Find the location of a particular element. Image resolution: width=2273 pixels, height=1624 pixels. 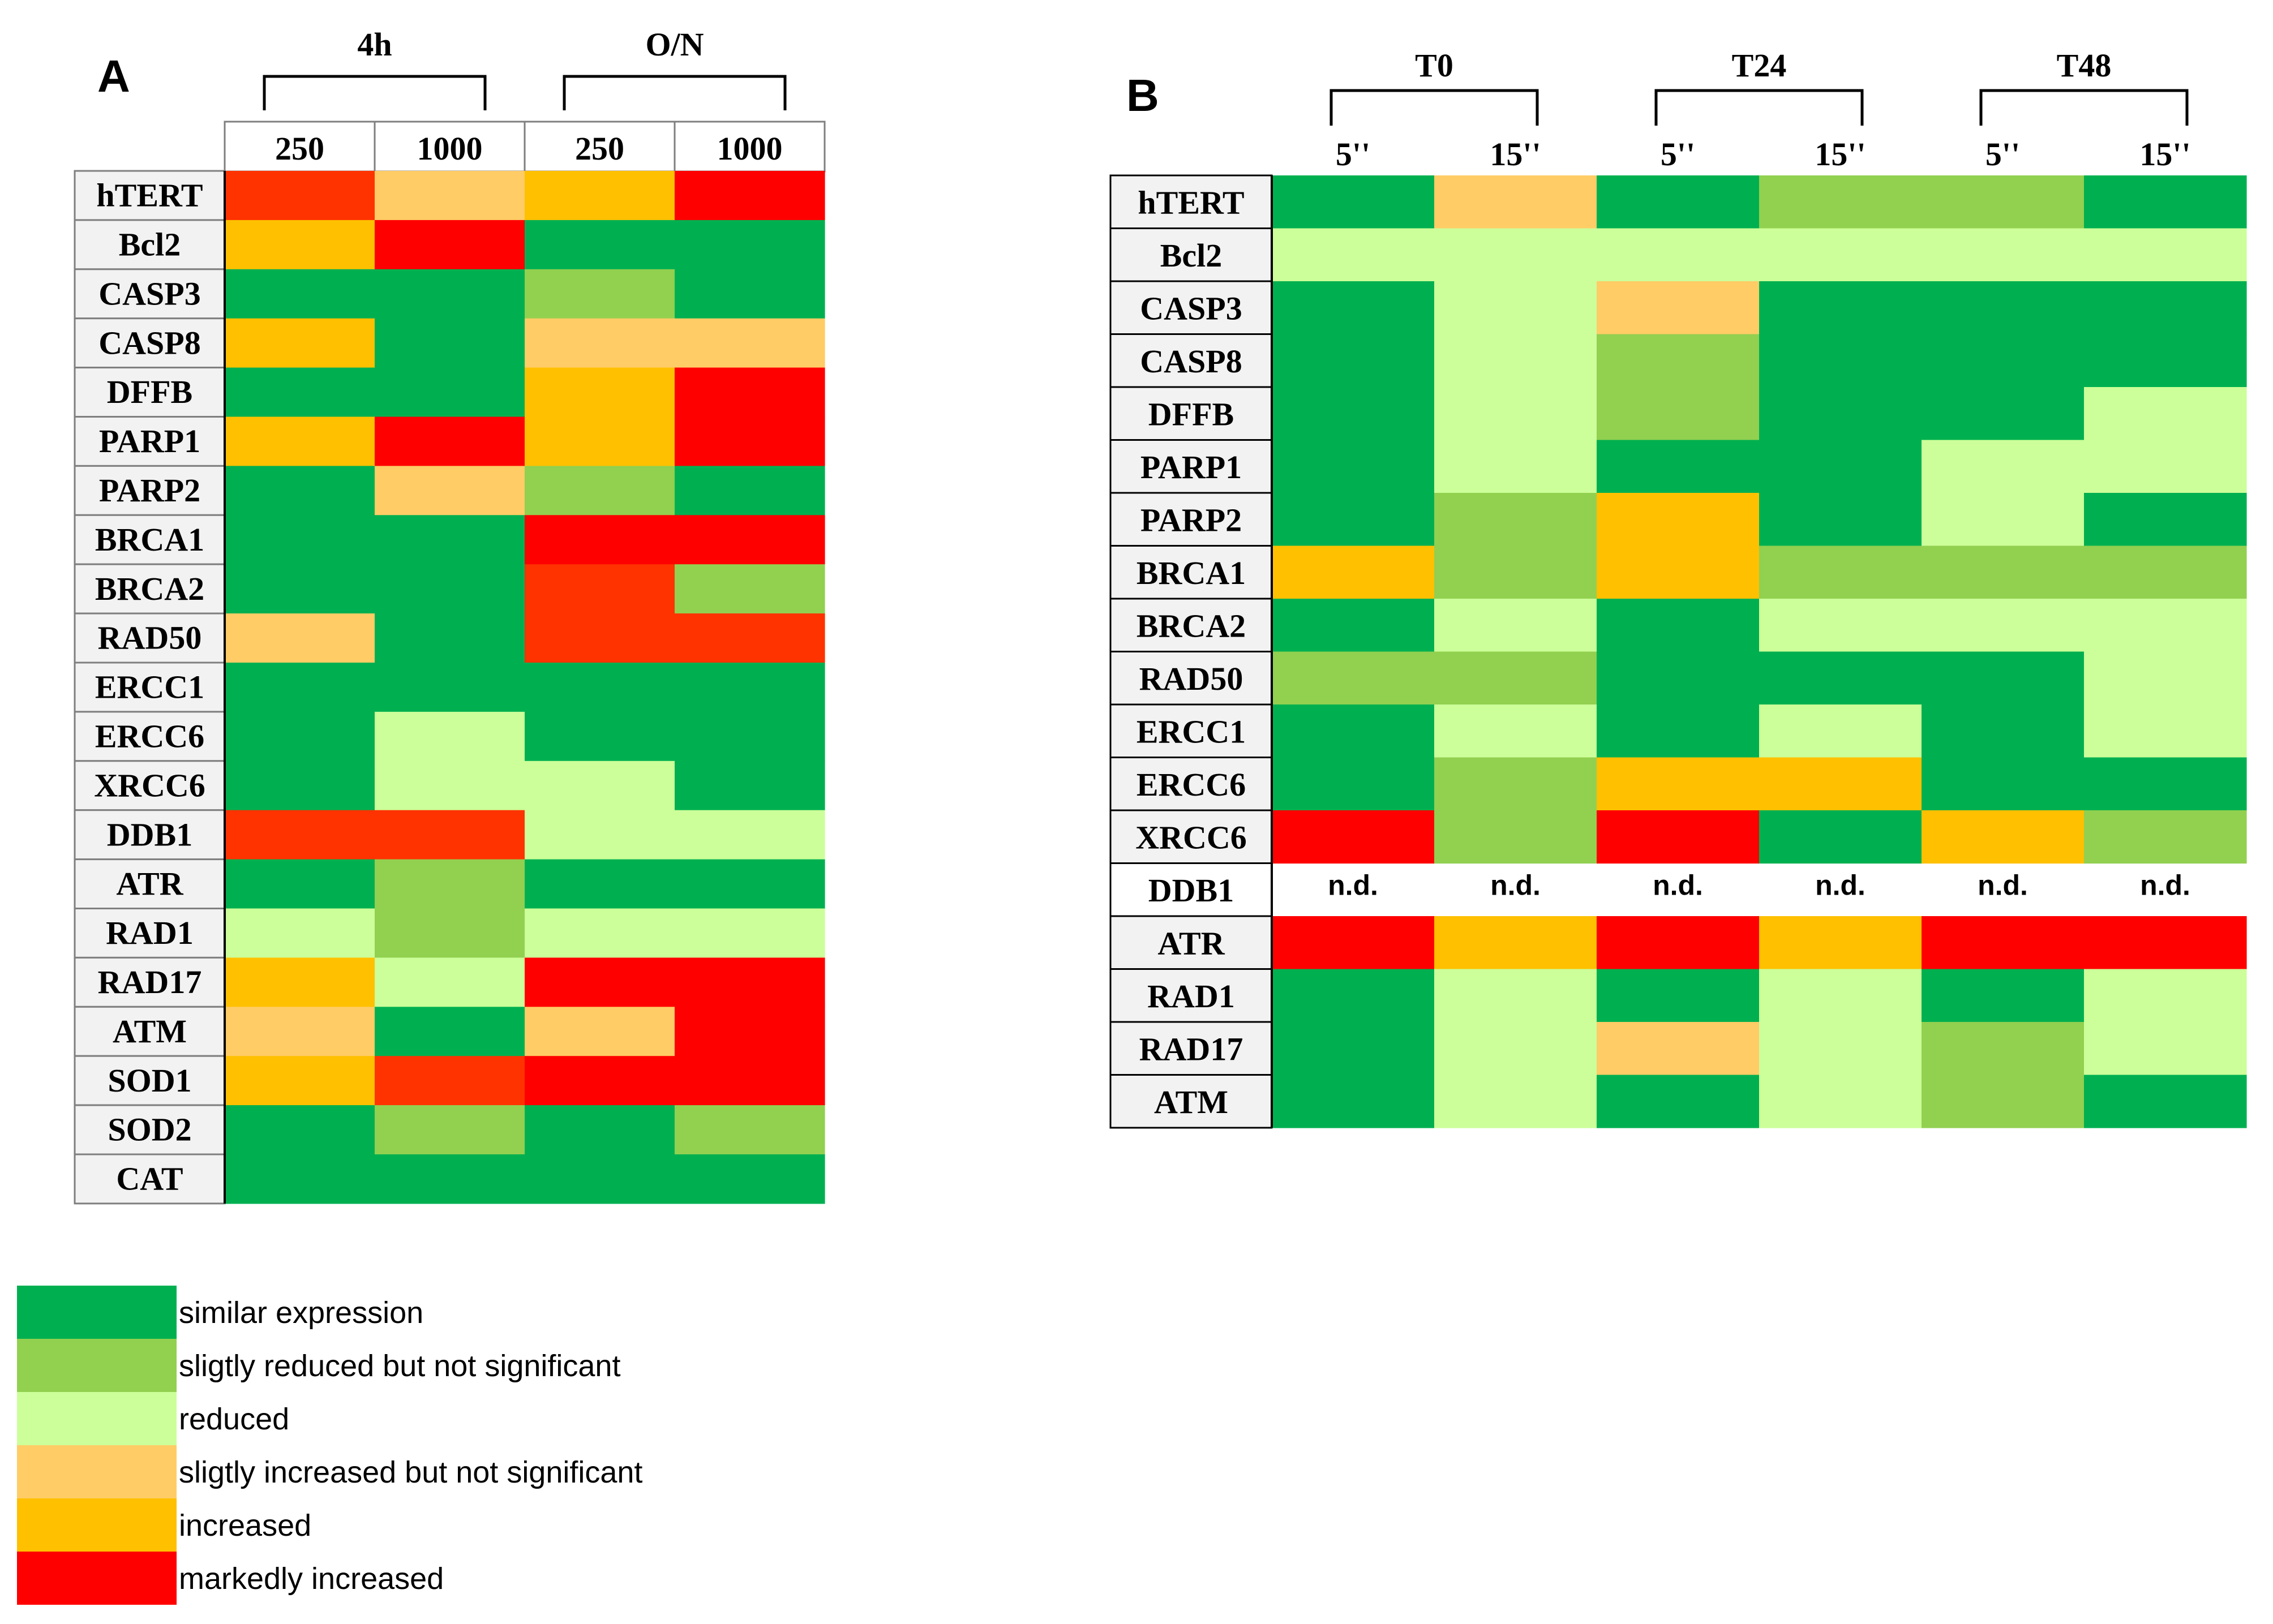

legend-label: sligtly increased but not significant is located at coordinates (410, 1472).